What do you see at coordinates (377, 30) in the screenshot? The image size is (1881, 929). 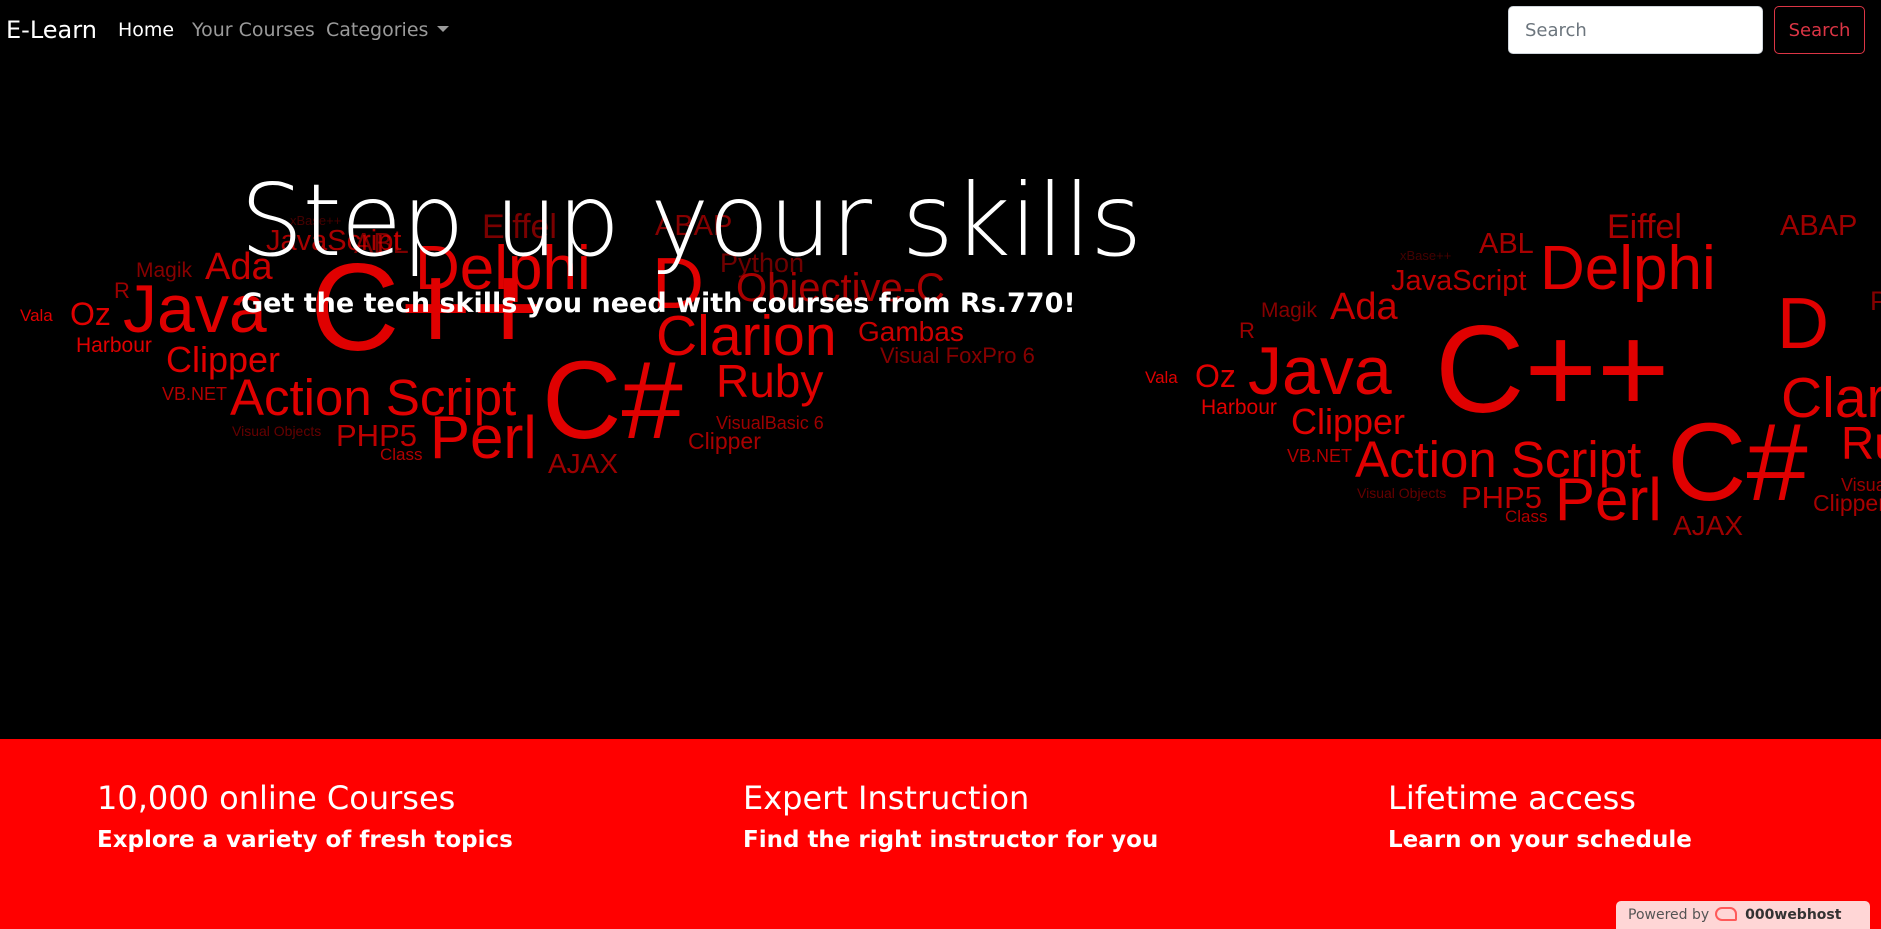 I see `categories-label: Categories` at bounding box center [377, 30].